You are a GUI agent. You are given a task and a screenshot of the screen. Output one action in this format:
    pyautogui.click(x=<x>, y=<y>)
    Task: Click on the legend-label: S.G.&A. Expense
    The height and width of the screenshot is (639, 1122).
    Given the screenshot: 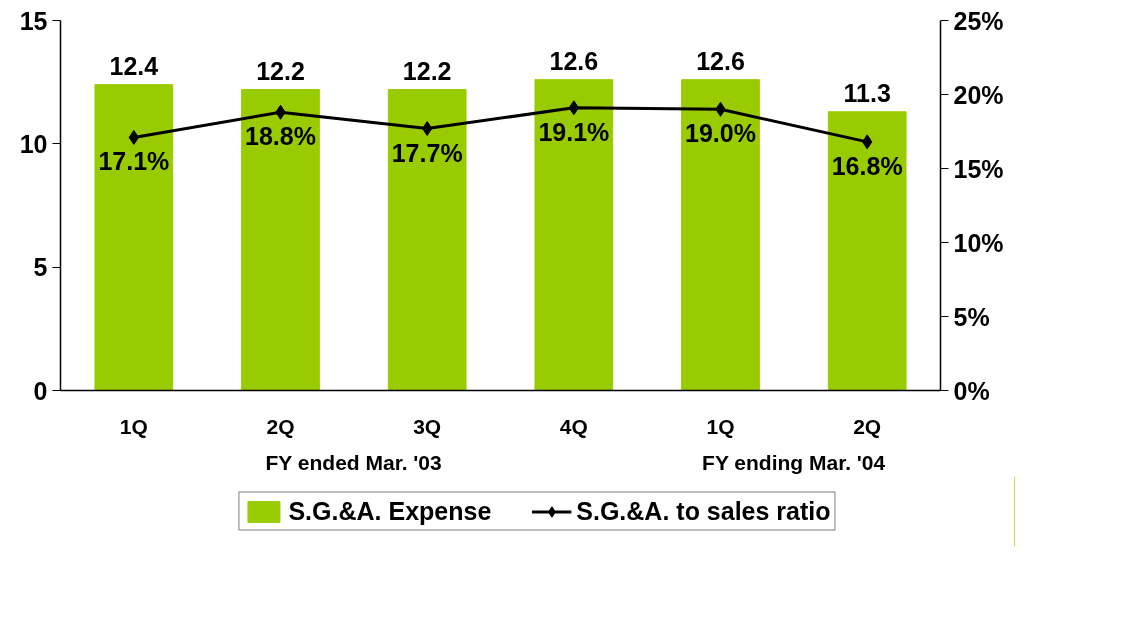 What is the action you would take?
    pyautogui.click(x=390, y=511)
    